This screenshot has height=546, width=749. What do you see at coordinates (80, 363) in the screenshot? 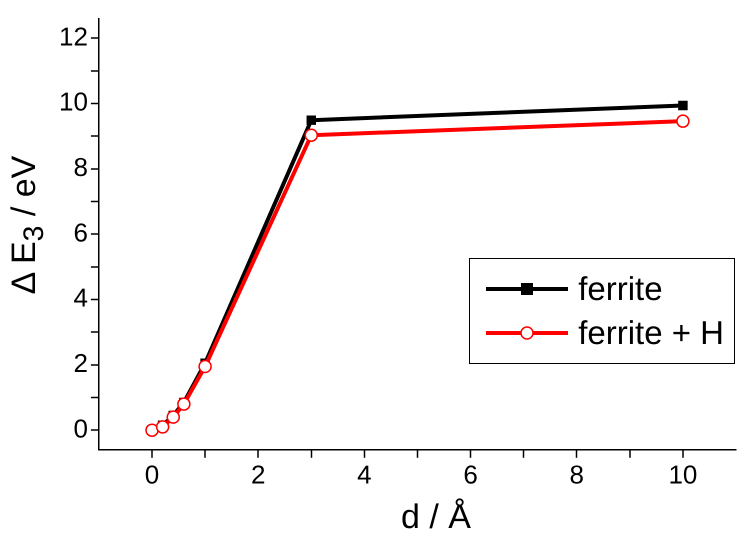
I see `y-tick-label: 2` at bounding box center [80, 363].